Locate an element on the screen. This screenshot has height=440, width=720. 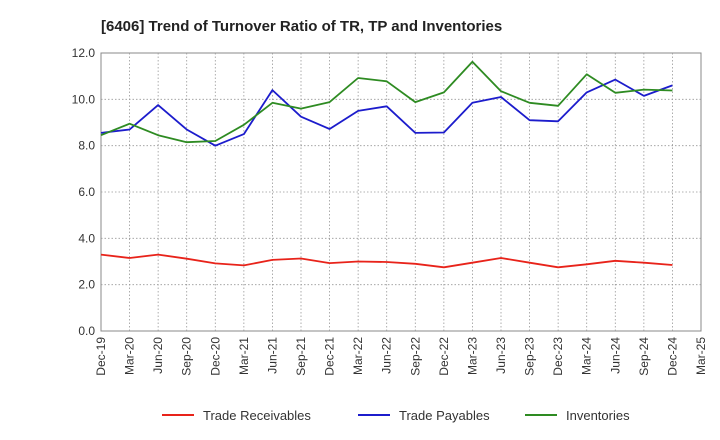
x-tick-label: Dec-21 is located at coordinates (330, 356).